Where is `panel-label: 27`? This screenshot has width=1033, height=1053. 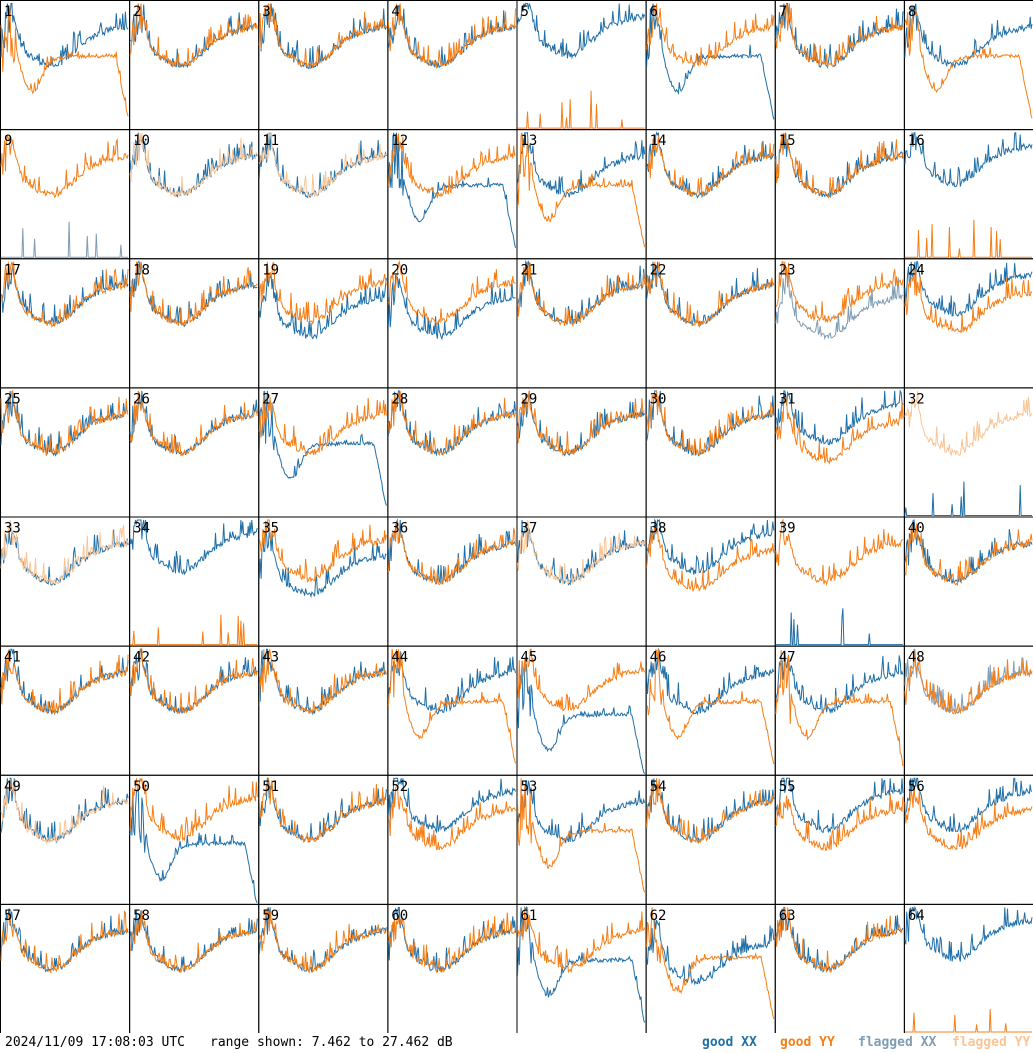
panel-label: 27 is located at coordinates (270, 399).